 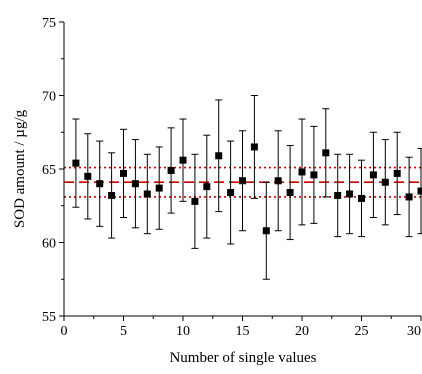 What do you see at coordinates (64, 331) in the screenshot?
I see `x-tick-label: 0` at bounding box center [64, 331].